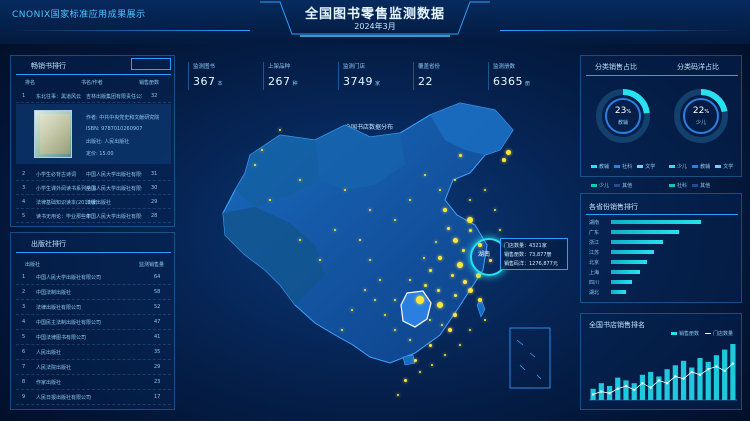 This screenshot has width=750, height=421. I want to click on publisher-row: 5 中国法律图书有限公司 41, so click(93, 338).